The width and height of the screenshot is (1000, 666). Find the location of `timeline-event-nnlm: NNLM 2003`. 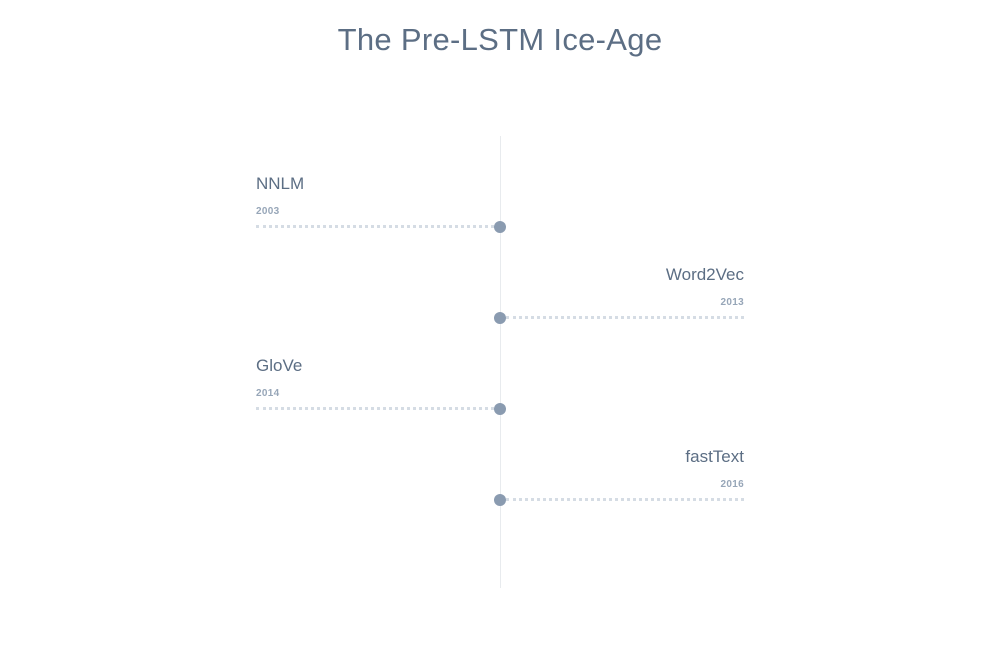

timeline-event-nnlm: NNLM 2003 is located at coordinates (381, 210).